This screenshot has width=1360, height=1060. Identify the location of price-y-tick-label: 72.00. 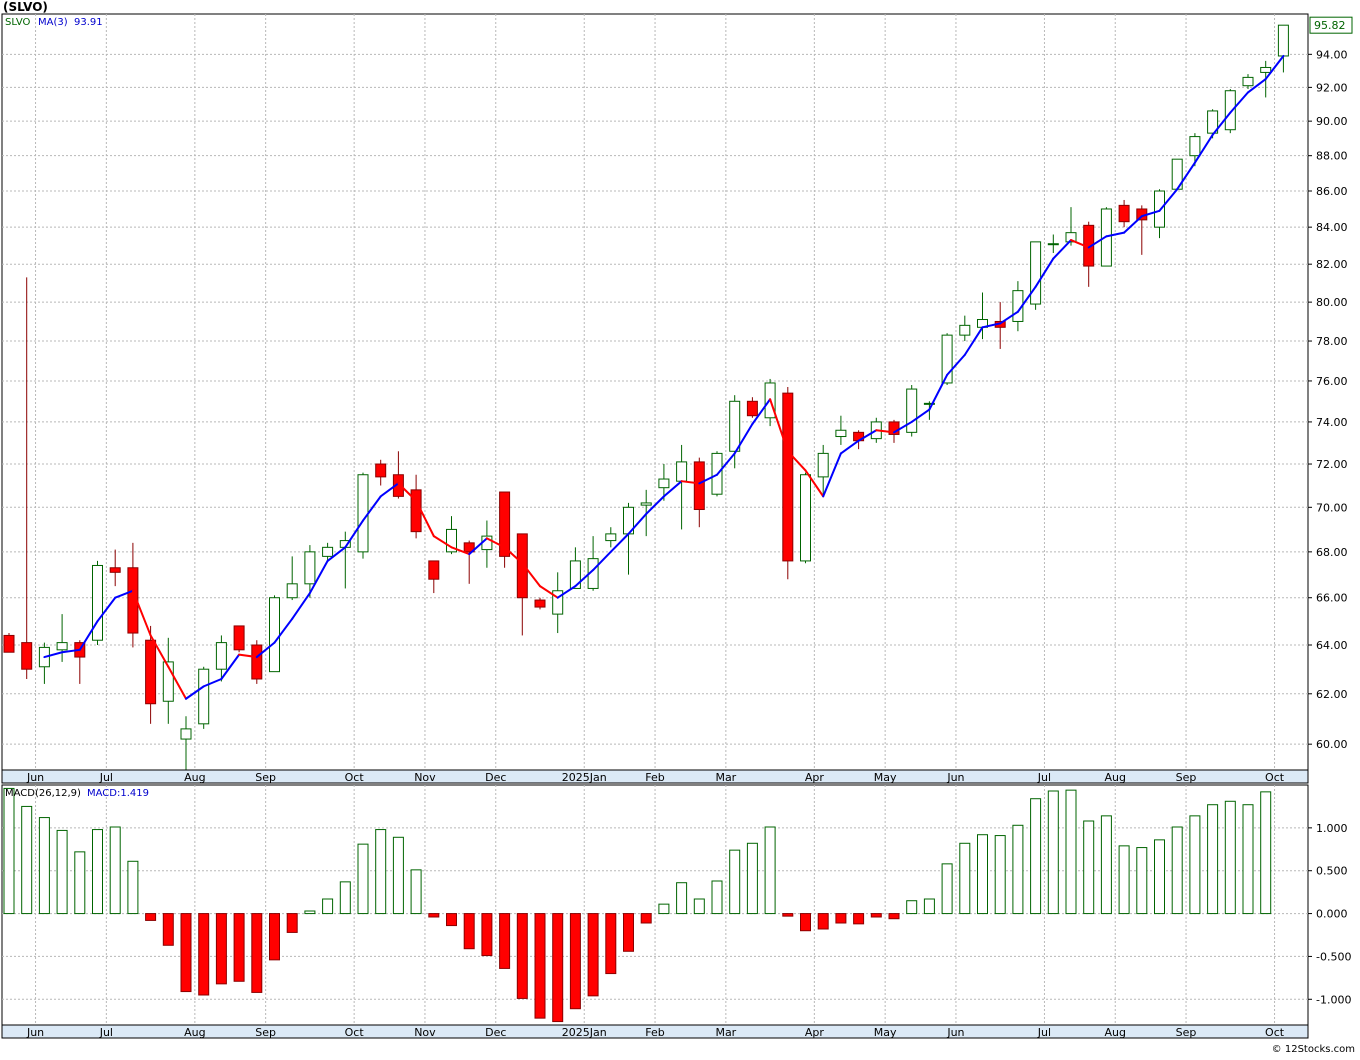
(1332, 464).